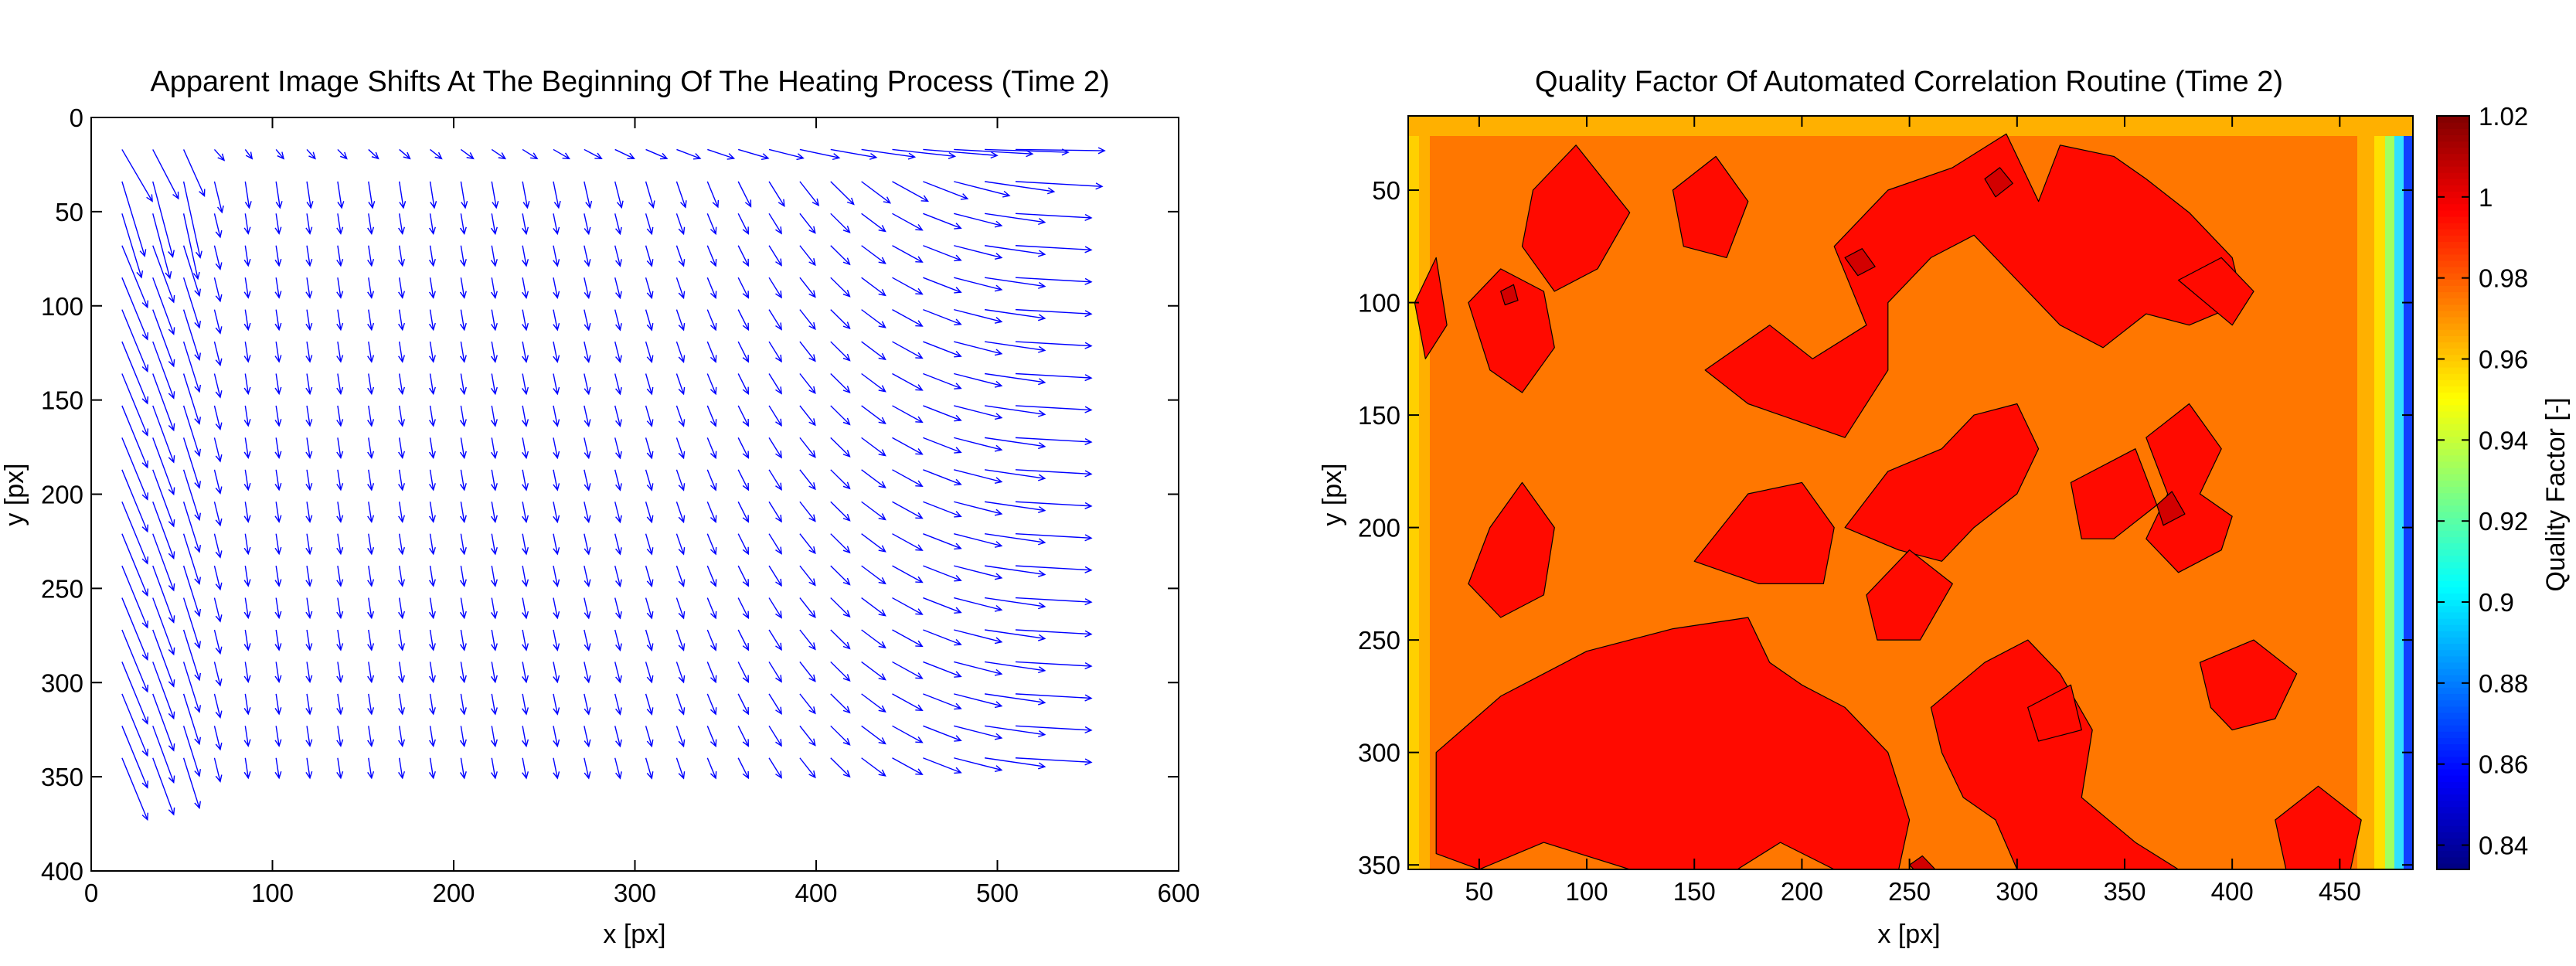  Describe the element at coordinates (2486, 198) in the screenshot. I see `colorbar-tick-label: 1` at that location.